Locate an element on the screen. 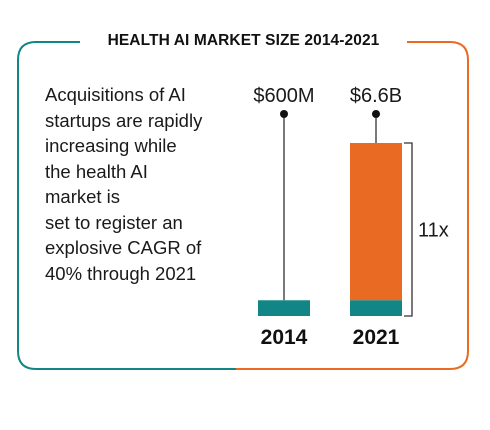 This screenshot has height=430, width=490. bar-2014 is located at coordinates (284, 308).